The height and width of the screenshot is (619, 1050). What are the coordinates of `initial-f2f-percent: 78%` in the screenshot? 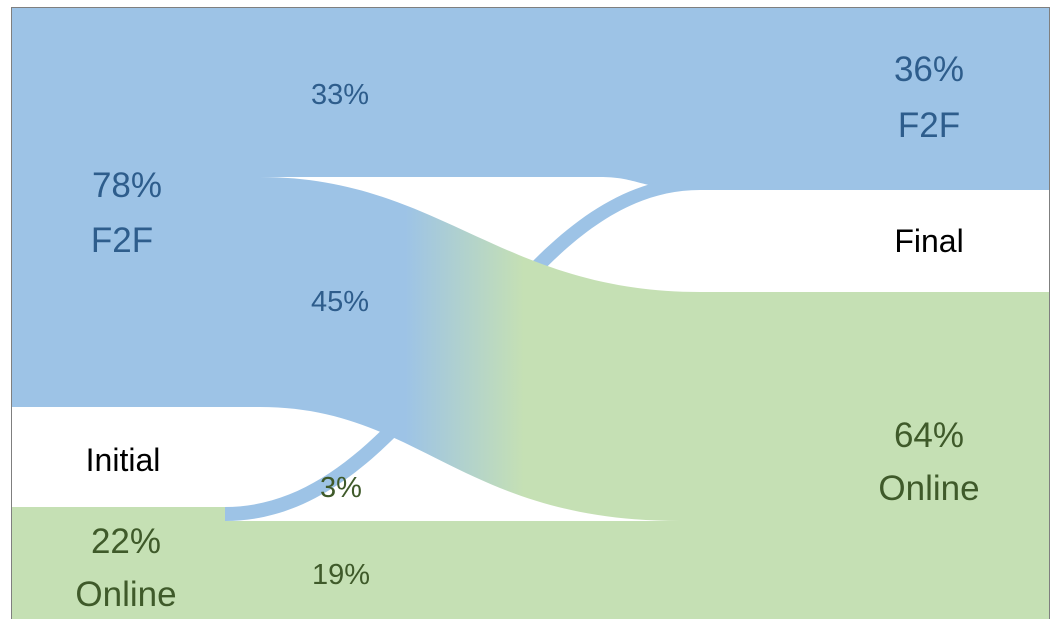 It's located at (127, 185).